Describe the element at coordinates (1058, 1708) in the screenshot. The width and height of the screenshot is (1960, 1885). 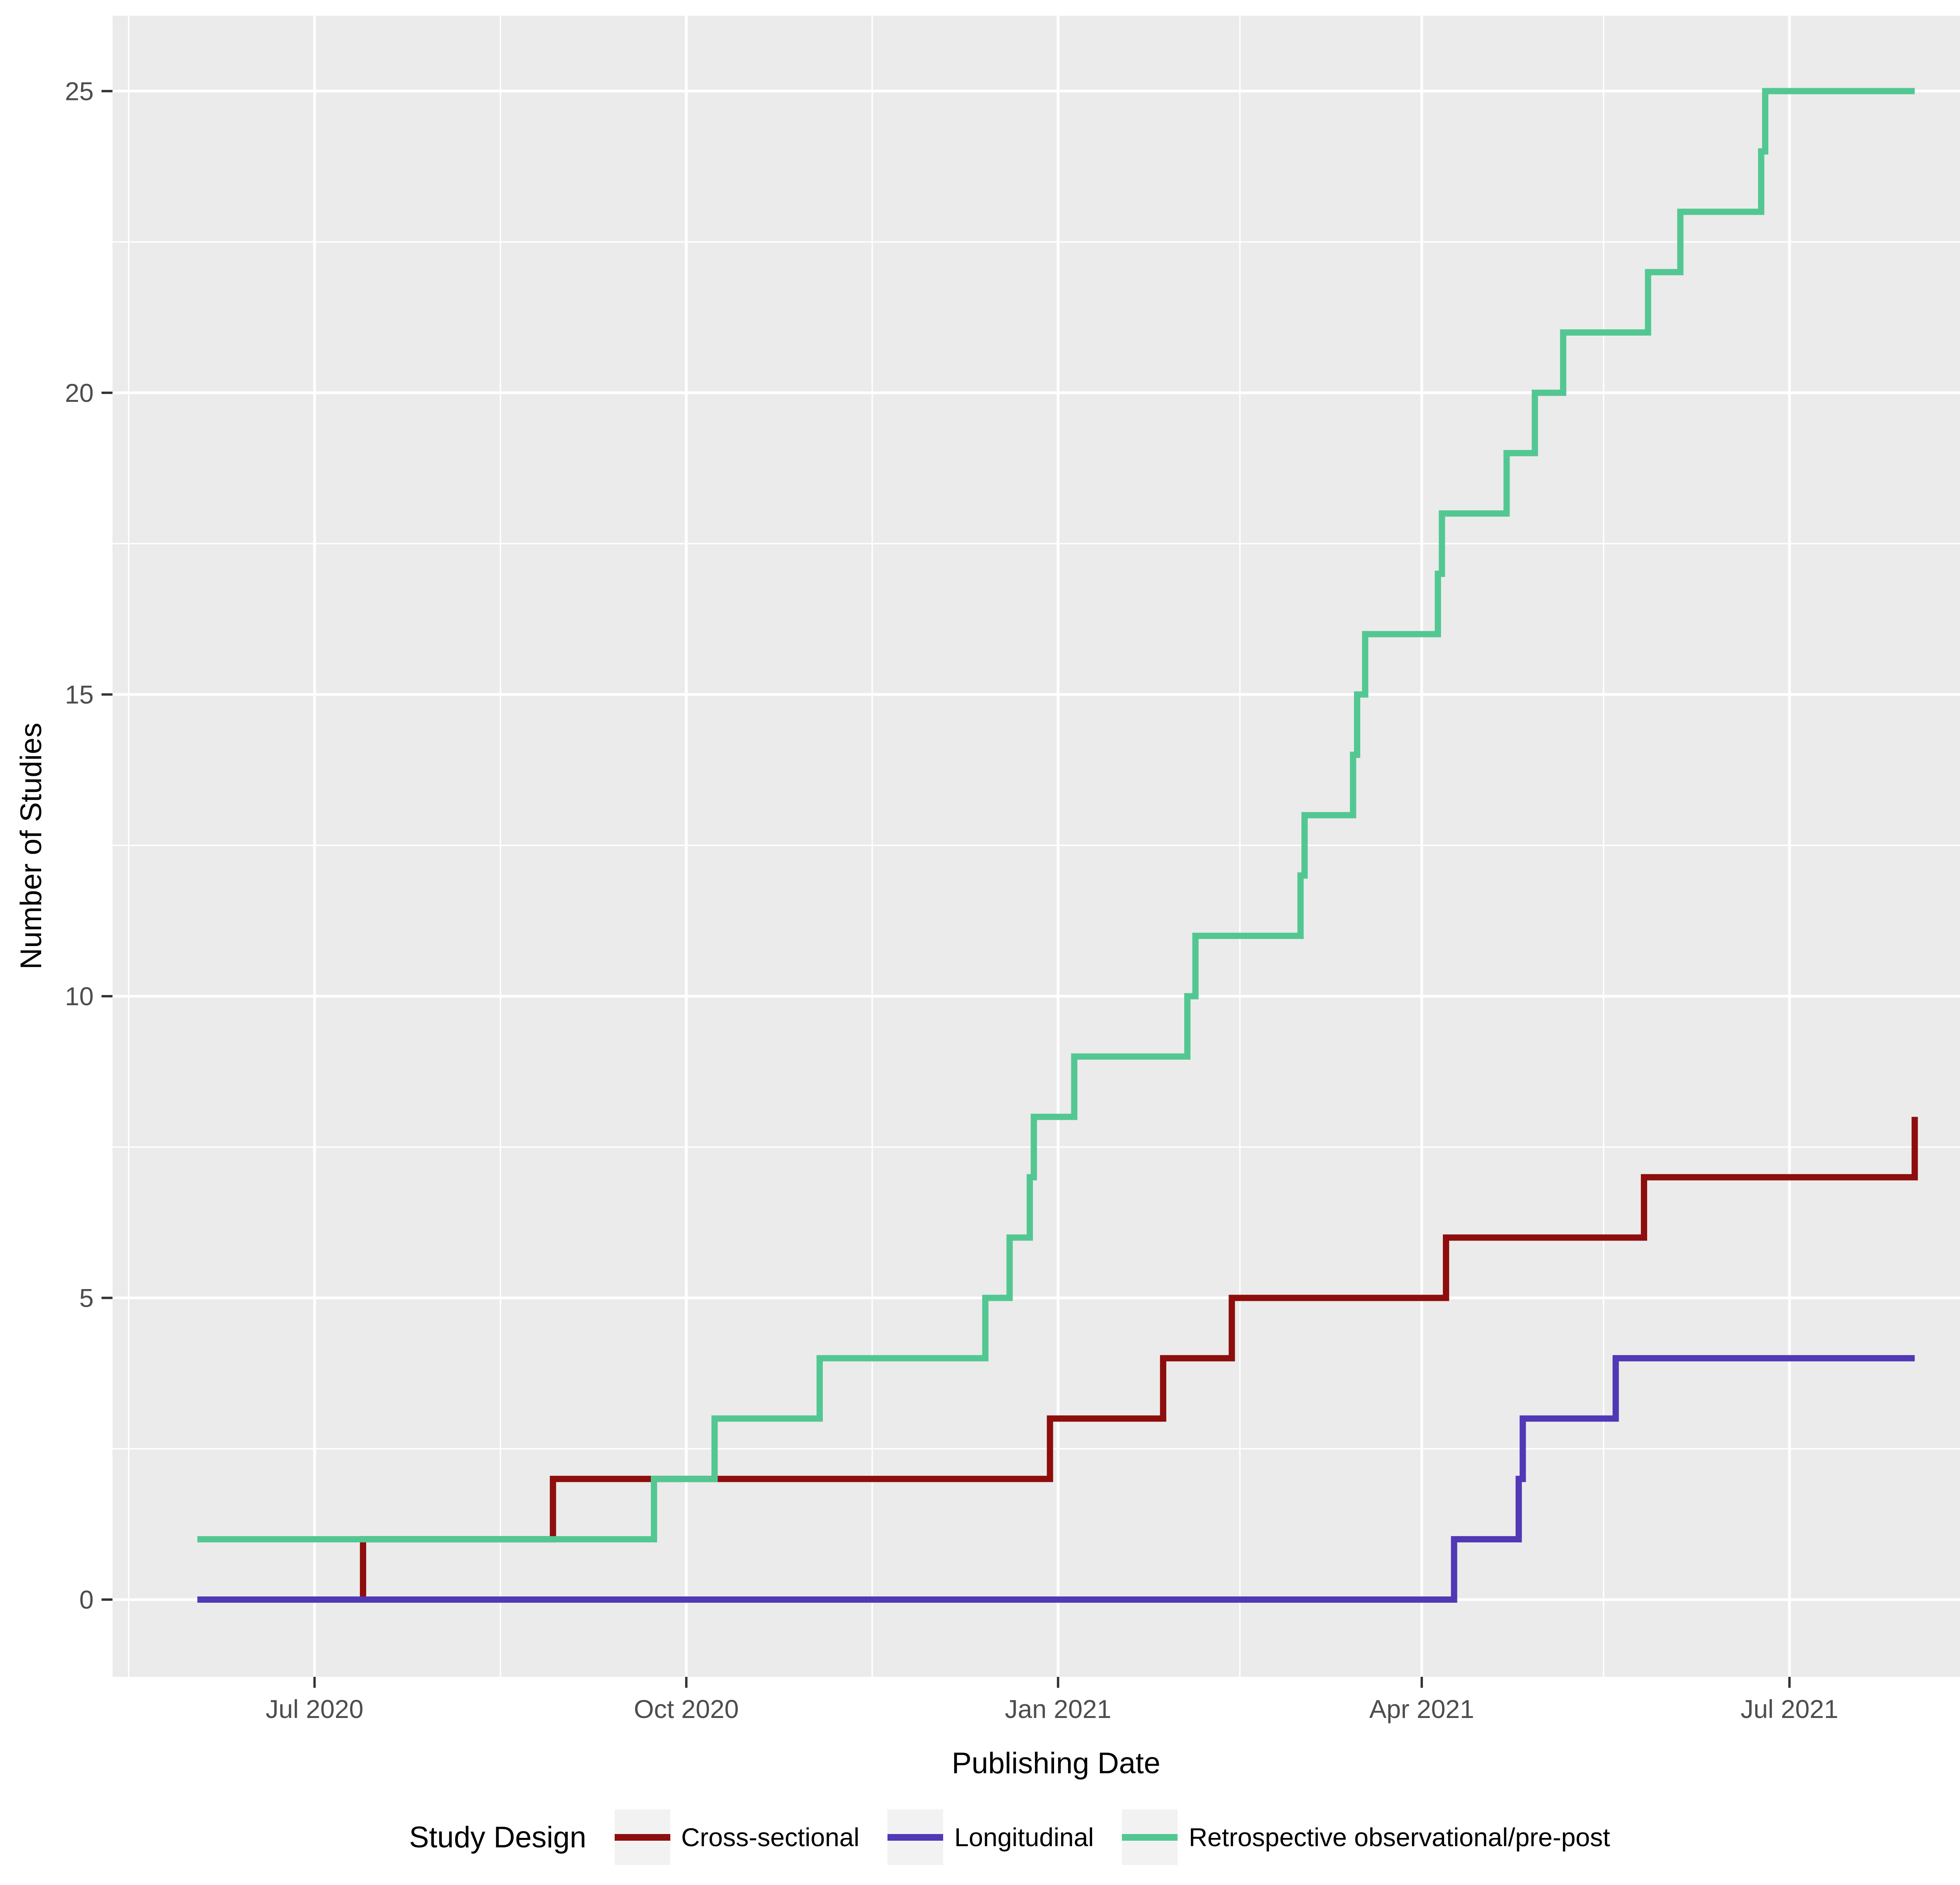
I see `x-tick-label: Jan 2021` at that location.